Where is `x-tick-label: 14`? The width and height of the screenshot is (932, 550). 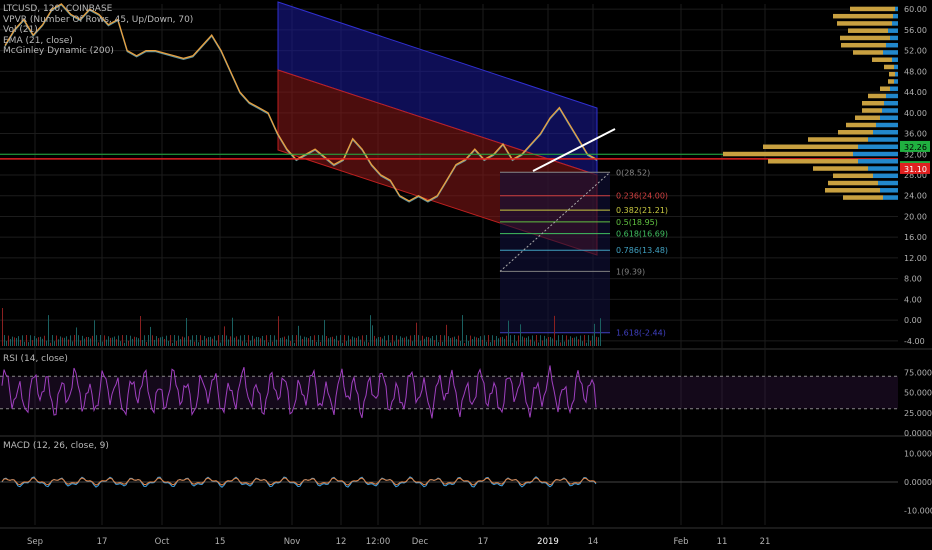
x-tick-label: 14 is located at coordinates (593, 542).